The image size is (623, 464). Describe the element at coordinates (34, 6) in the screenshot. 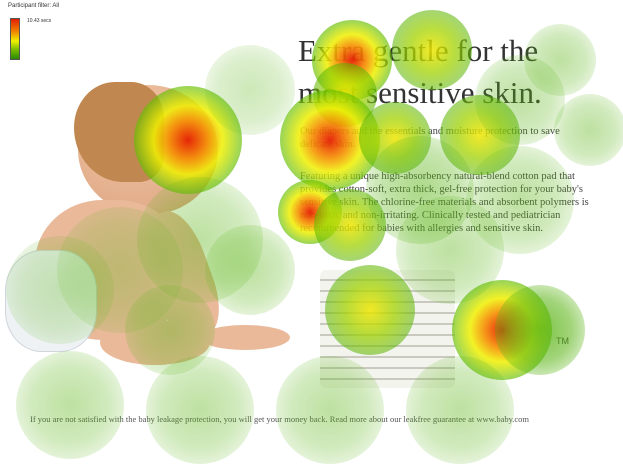

I see `participant-filter-label: Participant filter: All` at that location.